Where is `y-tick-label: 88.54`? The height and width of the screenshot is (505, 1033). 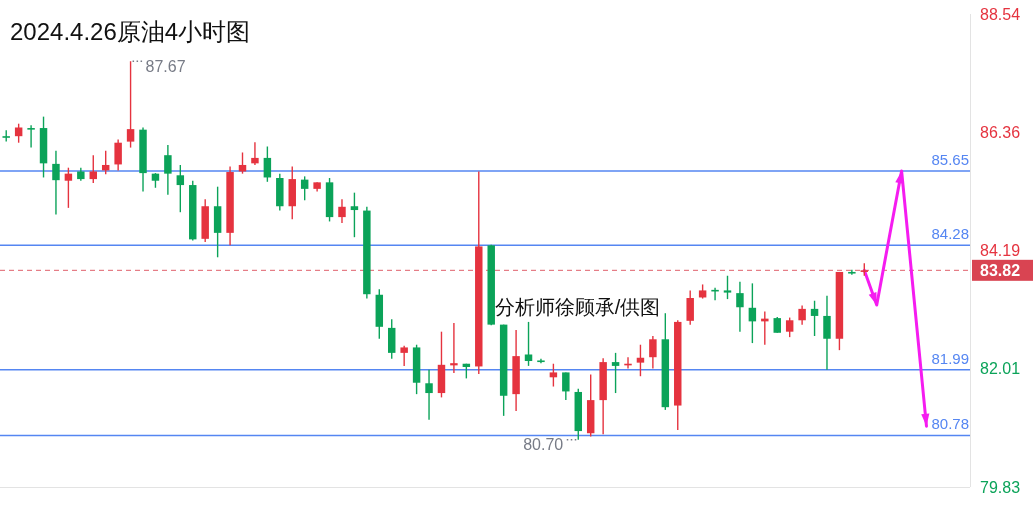
y-tick-label: 88.54 is located at coordinates (1000, 14).